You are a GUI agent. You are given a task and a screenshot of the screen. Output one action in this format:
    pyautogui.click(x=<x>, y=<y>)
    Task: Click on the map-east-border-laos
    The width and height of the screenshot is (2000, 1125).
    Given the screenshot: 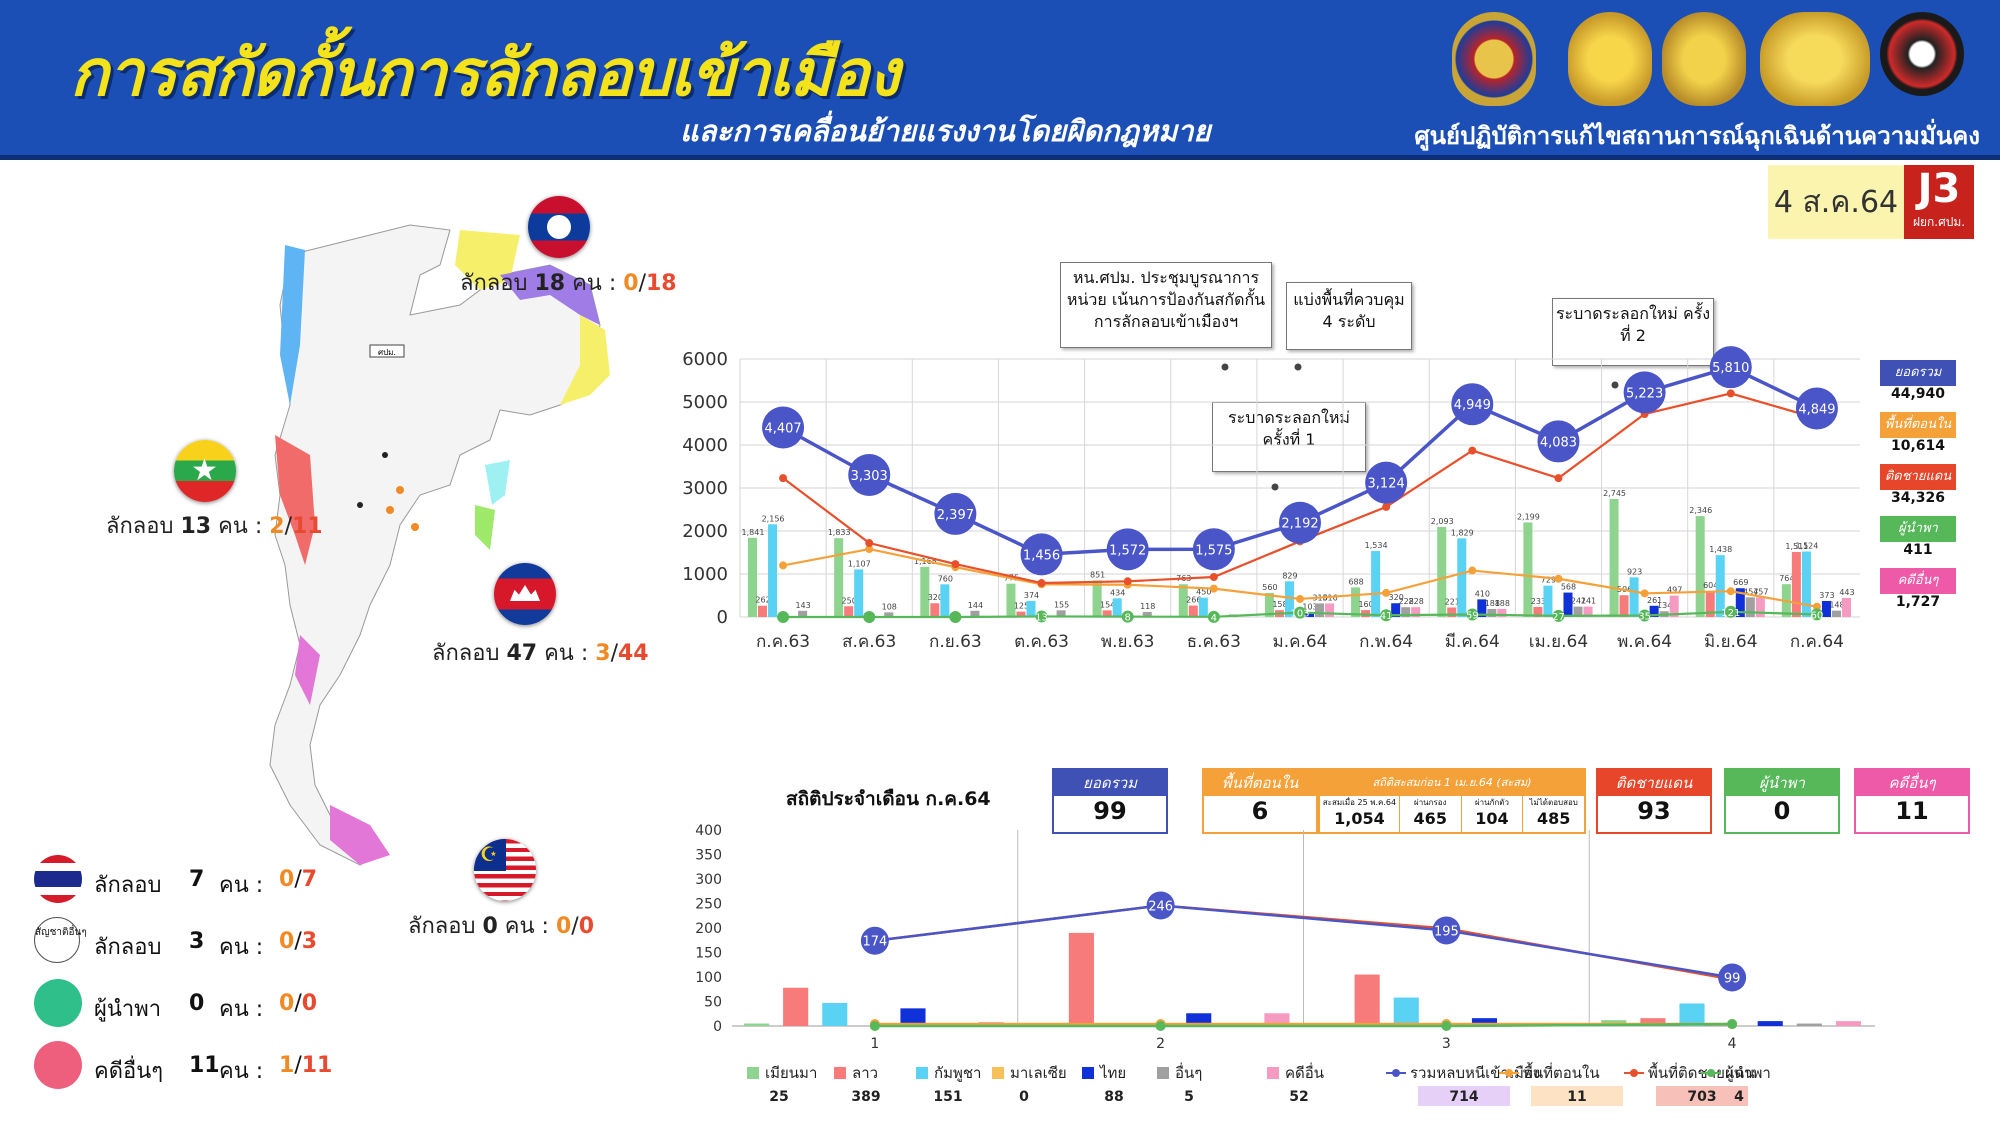 What is the action you would take?
    pyautogui.click(x=585, y=360)
    